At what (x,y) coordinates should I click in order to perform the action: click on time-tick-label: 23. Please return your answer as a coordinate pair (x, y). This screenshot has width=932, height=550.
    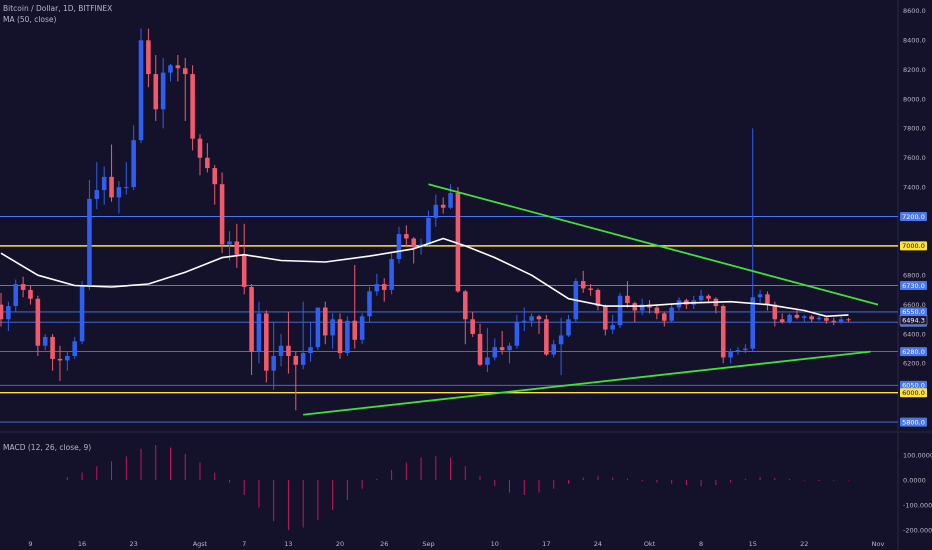
    Looking at the image, I should click on (134, 544).